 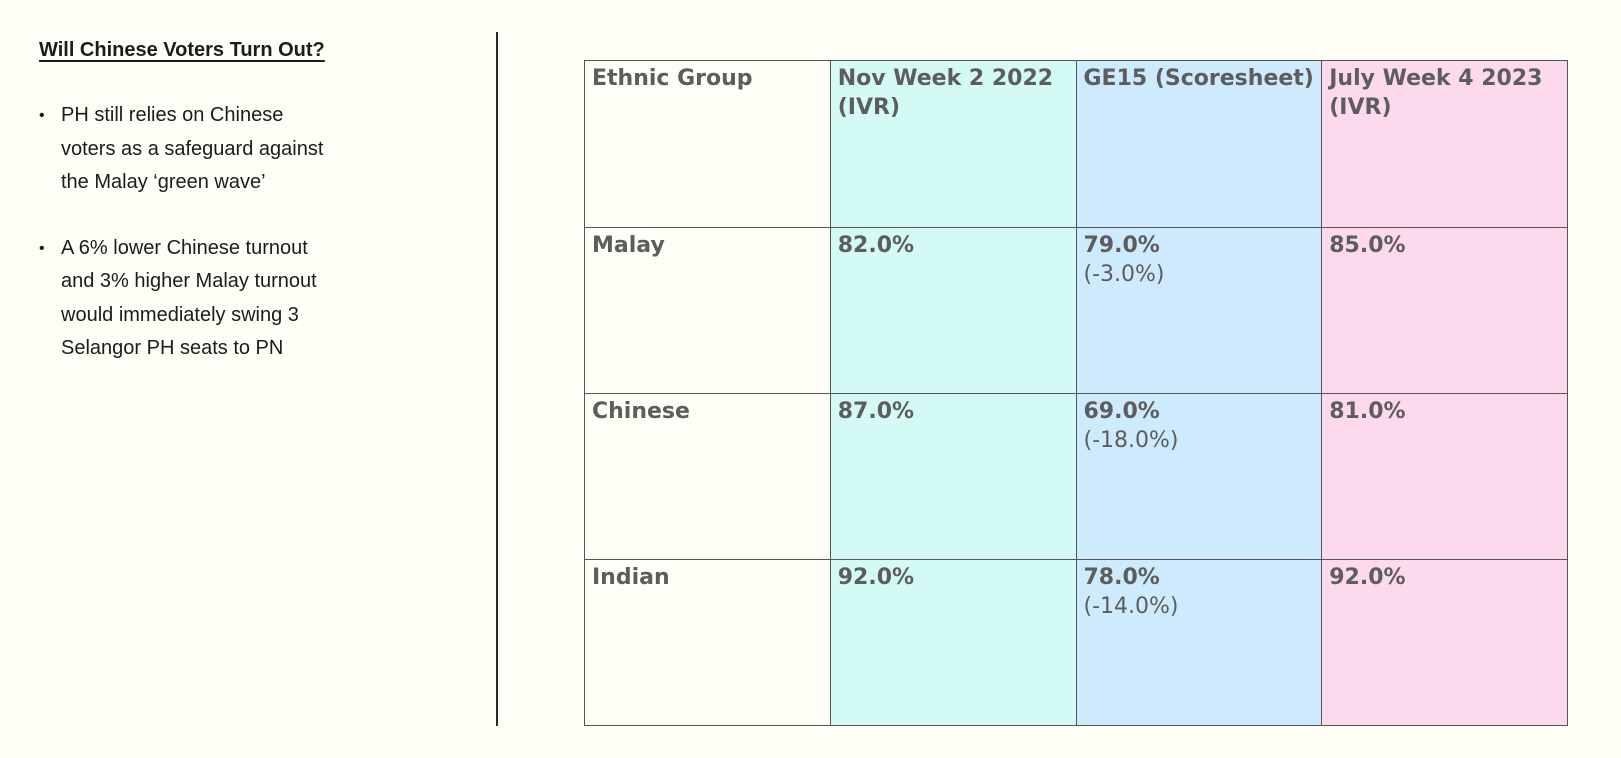 What do you see at coordinates (1199, 310) in the screenshot?
I see `cell-malay-ge15: 79.0% (-3.0%)` at bounding box center [1199, 310].